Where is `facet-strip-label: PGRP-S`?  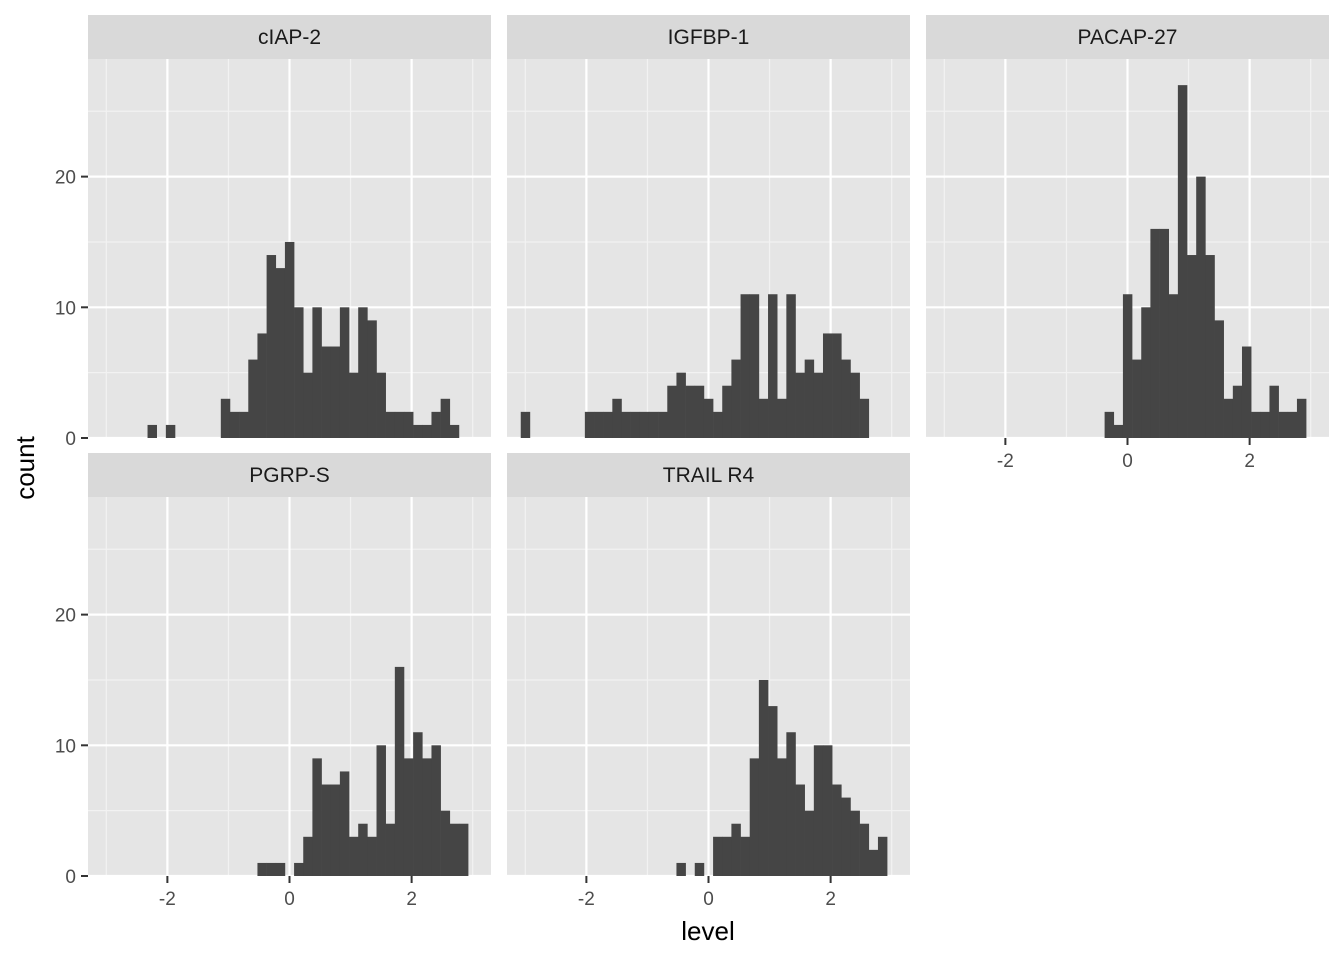 facet-strip-label: PGRP-S is located at coordinates (289, 475).